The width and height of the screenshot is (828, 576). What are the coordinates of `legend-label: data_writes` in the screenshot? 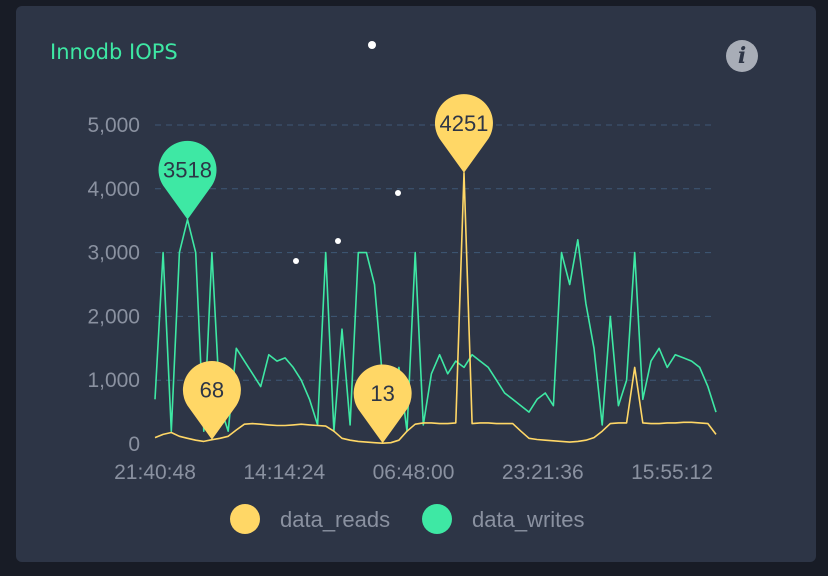 It's located at (528, 519).